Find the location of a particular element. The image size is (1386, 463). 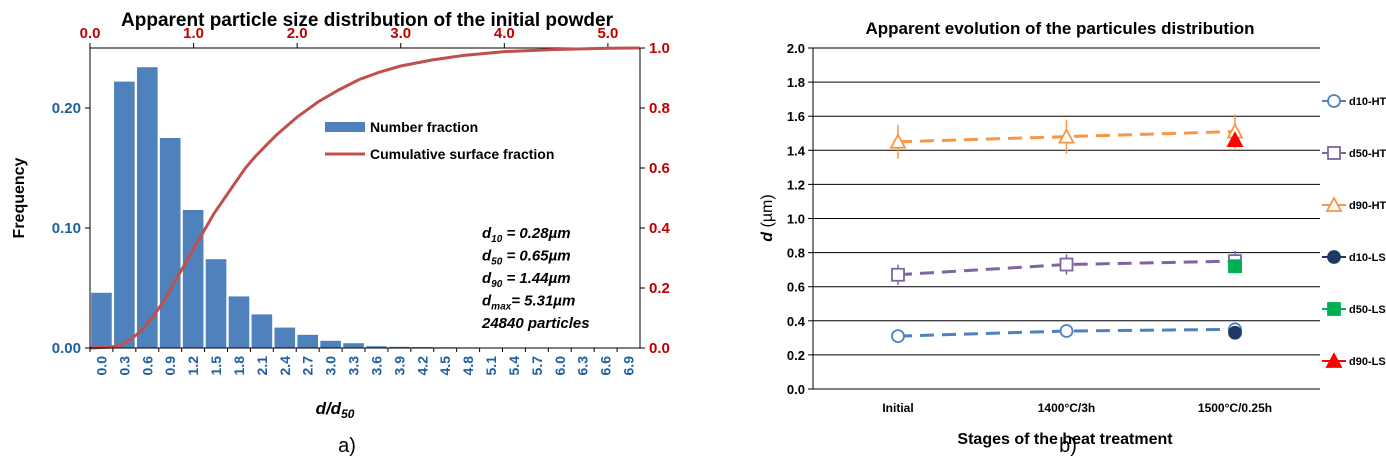

chart-b-legend-label: d10-LSI is located at coordinates (1367, 258).